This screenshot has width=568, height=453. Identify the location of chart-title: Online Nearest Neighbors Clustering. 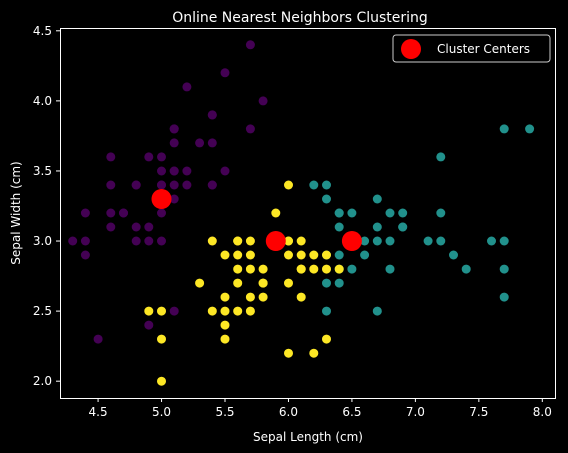
(300, 18).